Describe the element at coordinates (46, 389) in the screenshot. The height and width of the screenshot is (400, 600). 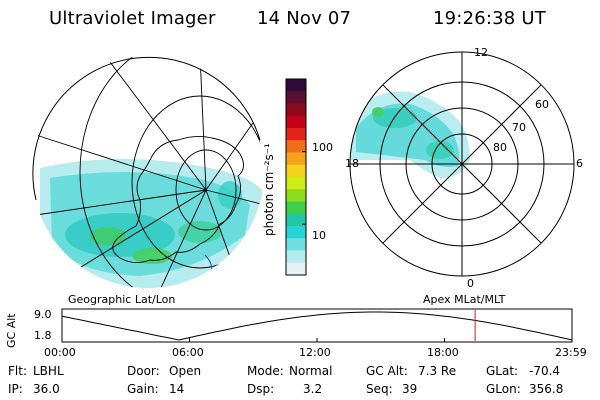
I see `ip-value: 36.0` at that location.